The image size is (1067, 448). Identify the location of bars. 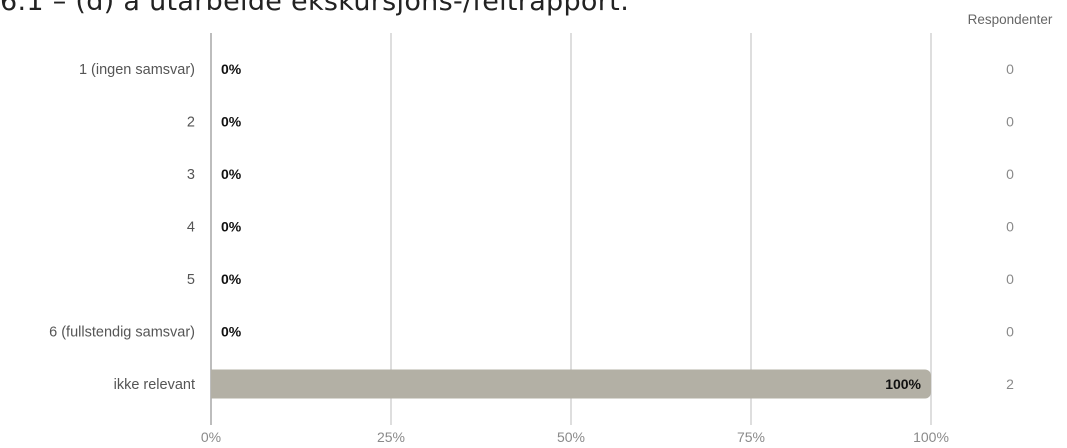
(571, 384).